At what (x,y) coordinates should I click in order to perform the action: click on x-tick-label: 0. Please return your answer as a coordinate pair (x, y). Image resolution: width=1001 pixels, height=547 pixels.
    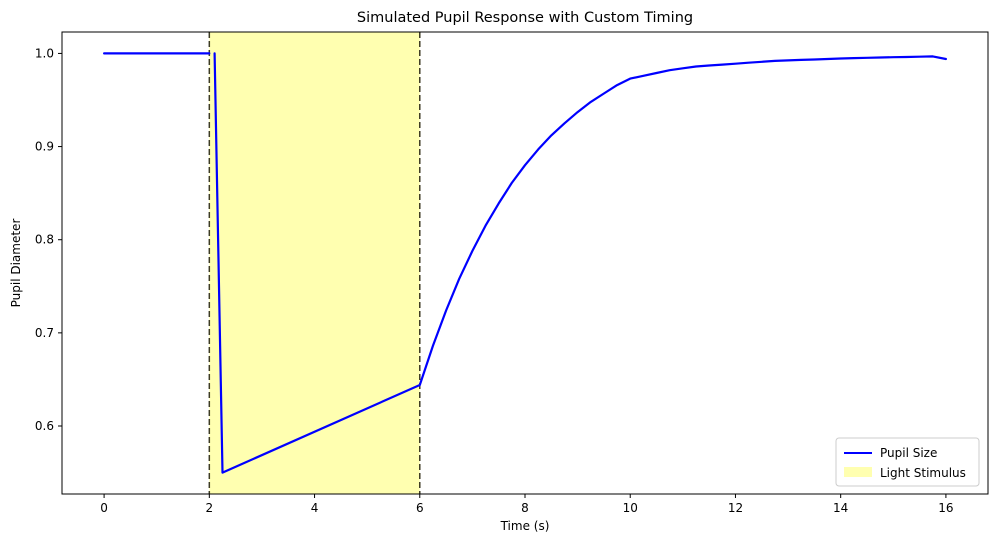
    Looking at the image, I should click on (104, 508).